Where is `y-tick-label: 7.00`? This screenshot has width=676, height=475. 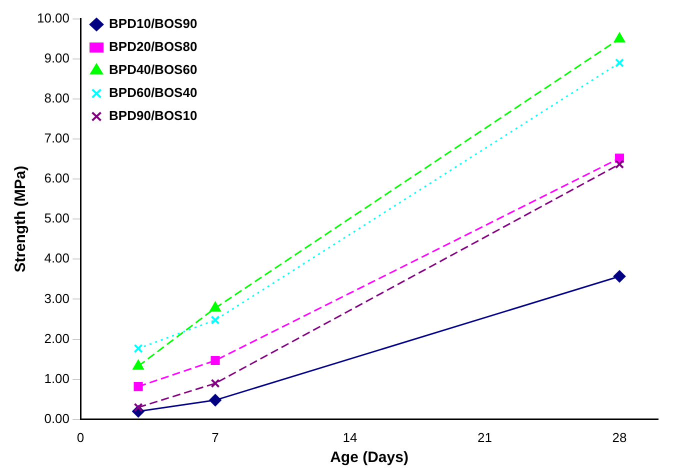 y-tick-label: 7.00 is located at coordinates (57, 138).